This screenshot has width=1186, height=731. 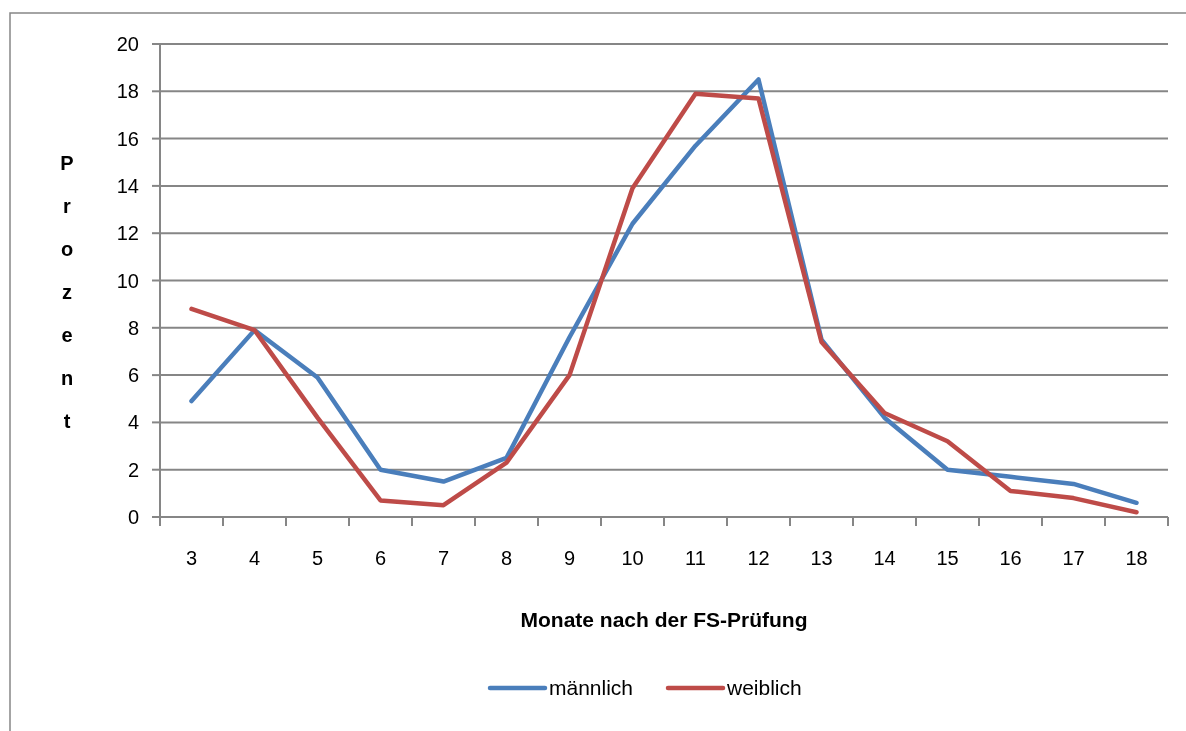 I want to click on x-tick-label: 16, so click(x=1010, y=558).